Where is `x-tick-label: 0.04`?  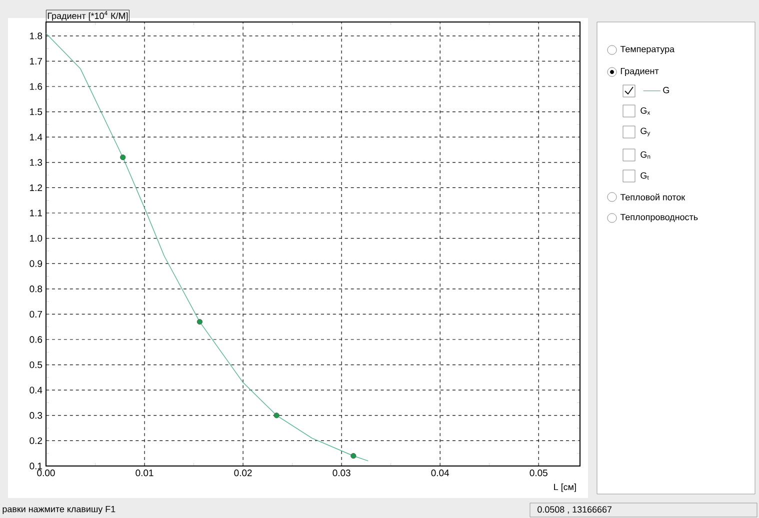 x-tick-label: 0.04 is located at coordinates (440, 473).